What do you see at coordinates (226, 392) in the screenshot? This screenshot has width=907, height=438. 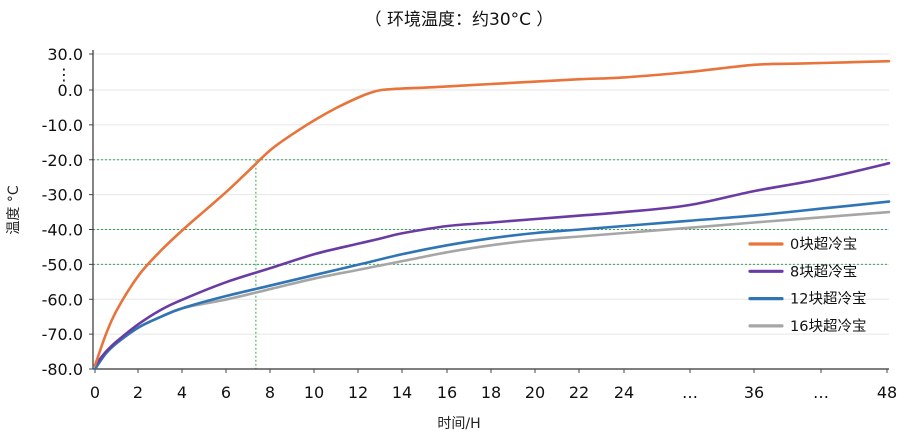 I see `x-tick-label: 6` at bounding box center [226, 392].